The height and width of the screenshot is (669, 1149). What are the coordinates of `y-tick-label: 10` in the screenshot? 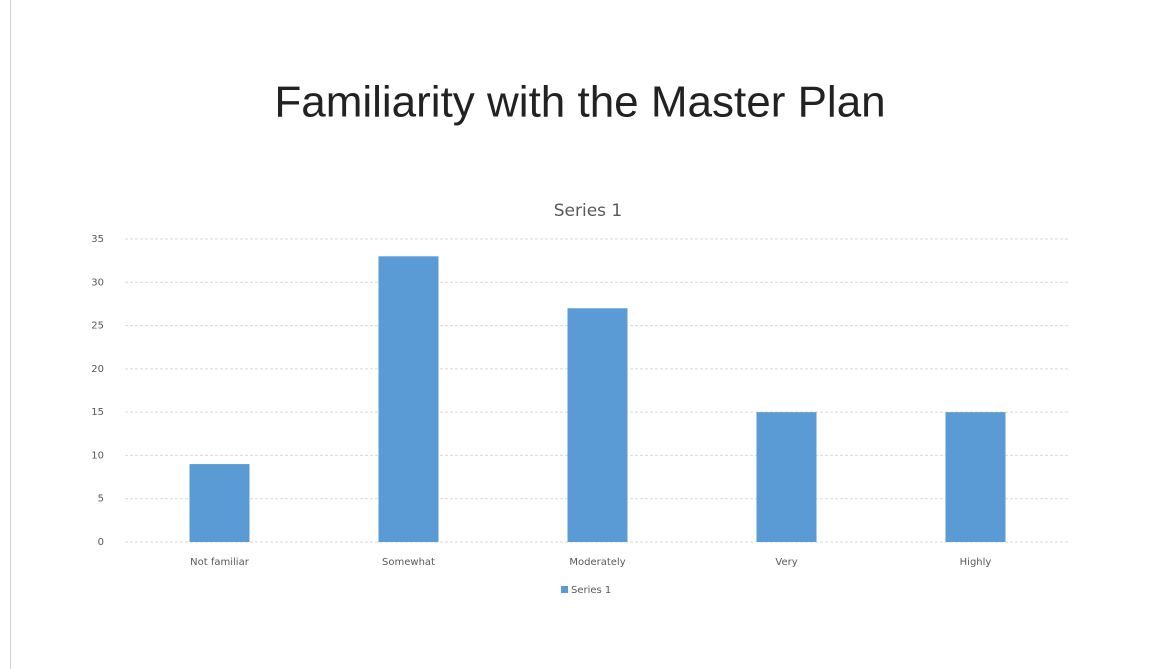 It's located at (97, 455).